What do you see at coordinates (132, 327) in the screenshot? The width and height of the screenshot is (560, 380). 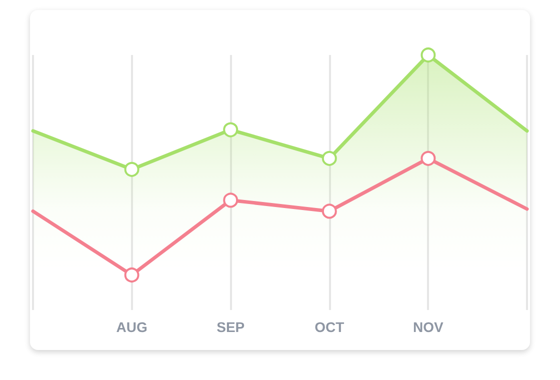 I see `x-tick-label: AUG` at bounding box center [132, 327].